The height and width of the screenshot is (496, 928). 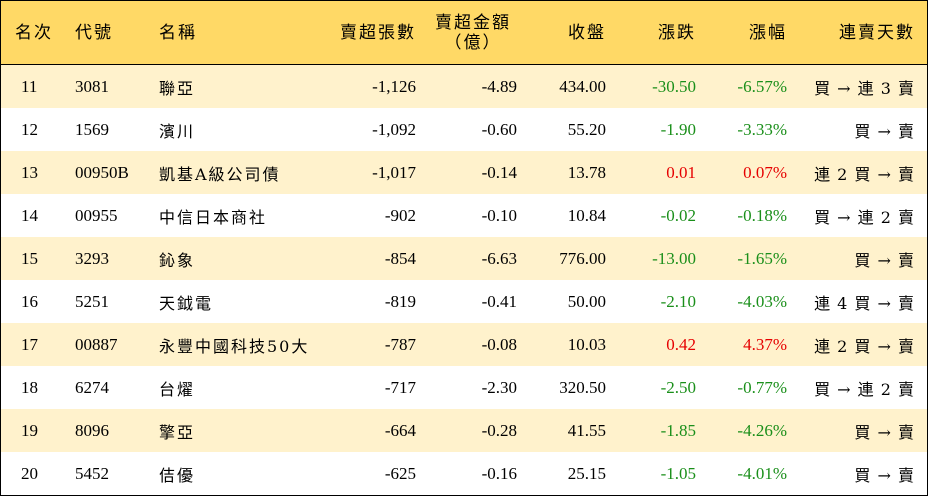 What do you see at coordinates (586, 129) in the screenshot?
I see `cell-close: 55.20` at bounding box center [586, 129].